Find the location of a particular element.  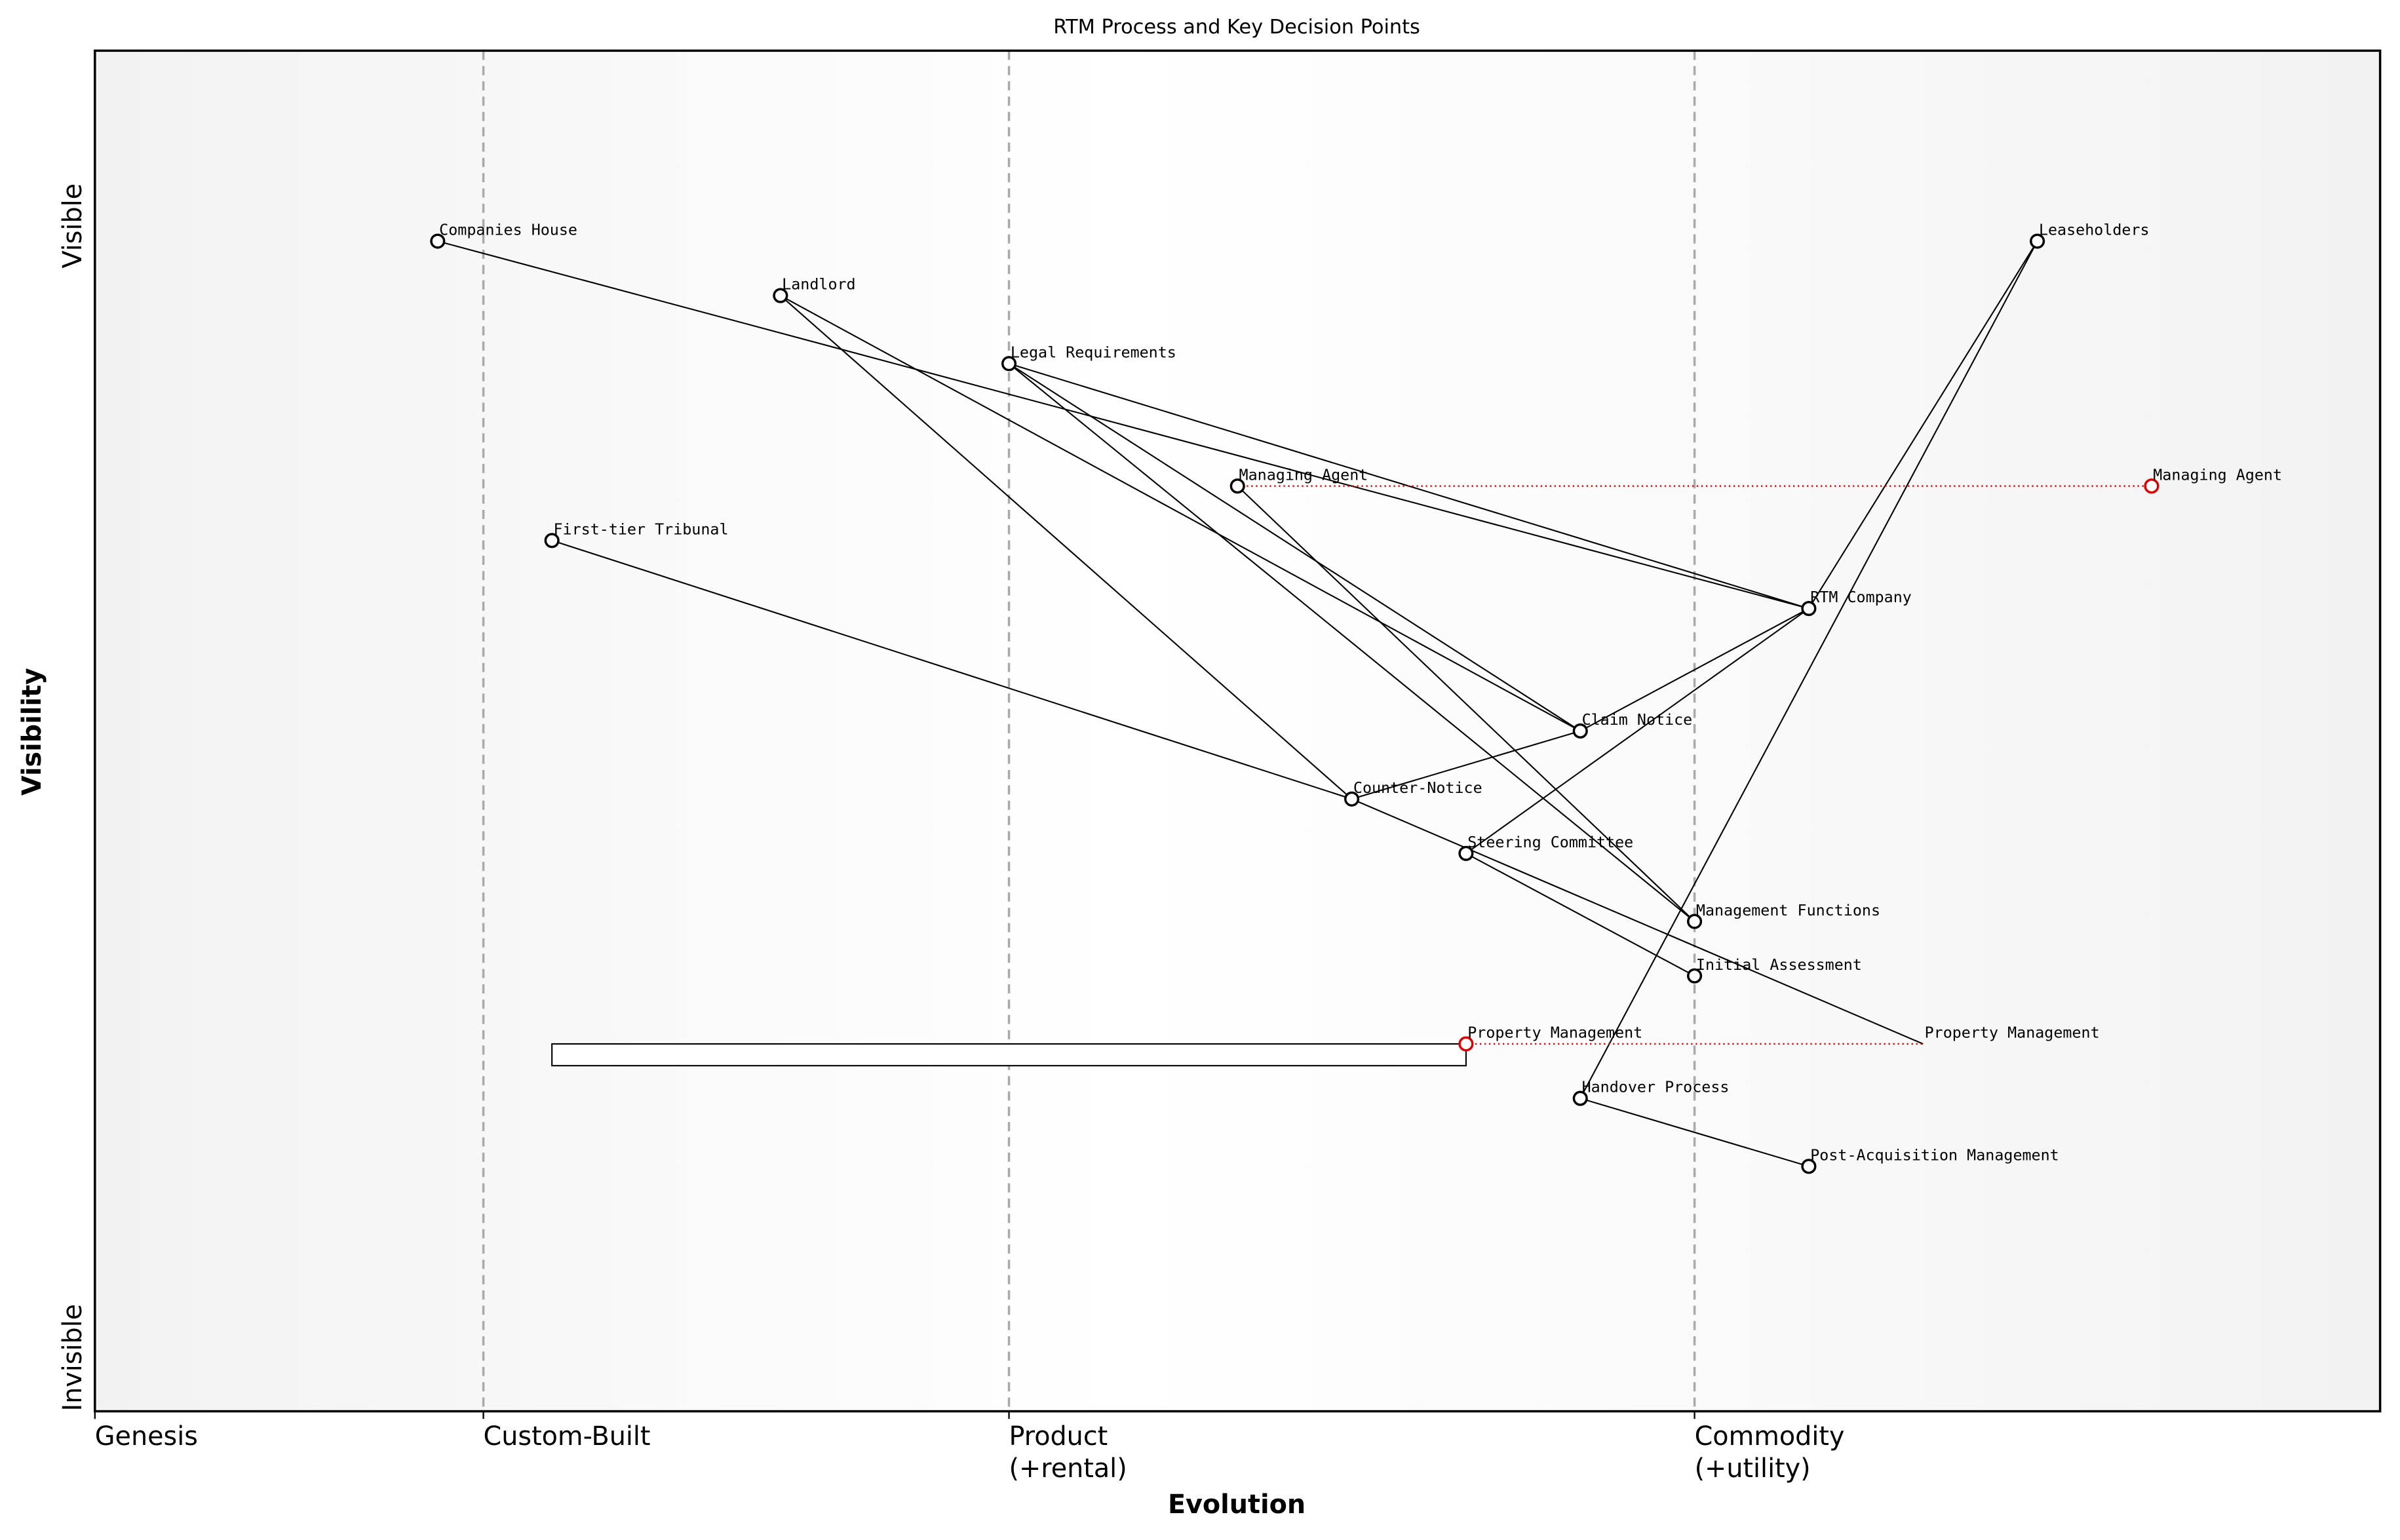

component-label: Post-Acquisition Management is located at coordinates (1934, 1154).